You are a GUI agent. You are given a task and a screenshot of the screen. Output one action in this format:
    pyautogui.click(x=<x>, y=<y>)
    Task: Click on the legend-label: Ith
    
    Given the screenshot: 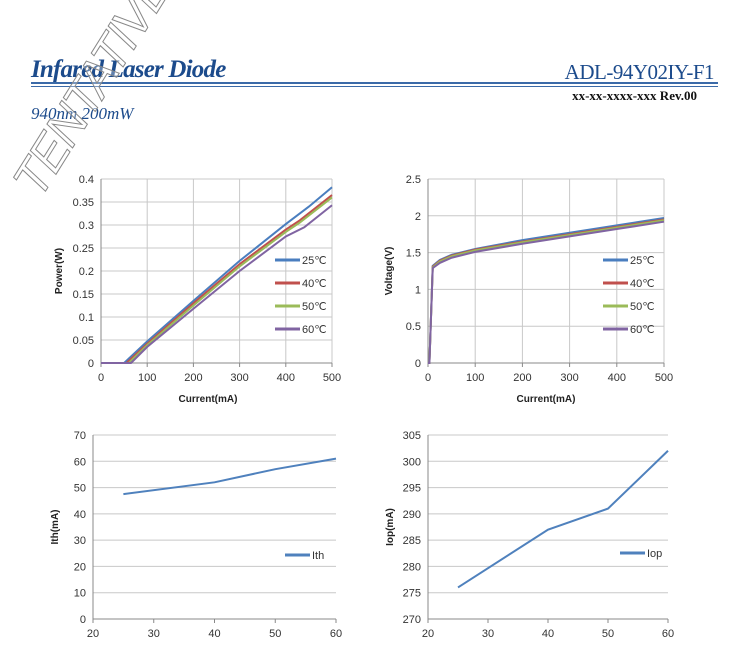 What is the action you would take?
    pyautogui.click(x=318, y=556)
    